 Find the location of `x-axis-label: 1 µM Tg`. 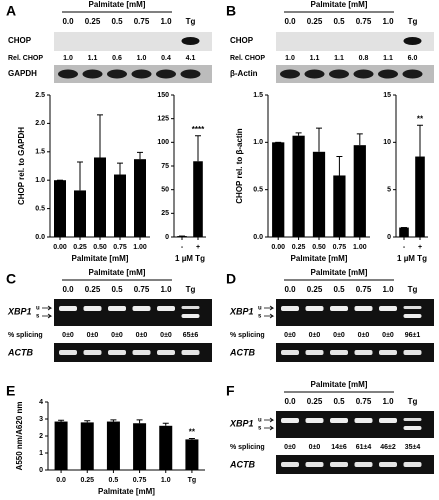

x-axis-label: 1 µM Tg is located at coordinates (190, 258).